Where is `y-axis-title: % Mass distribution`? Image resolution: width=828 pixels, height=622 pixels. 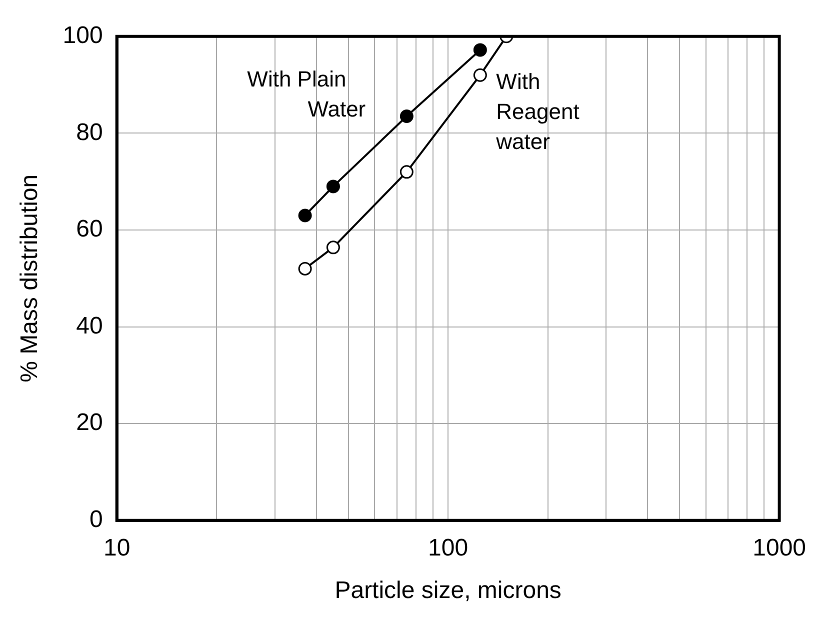 y-axis-title: % Mass distribution is located at coordinates (30, 278).